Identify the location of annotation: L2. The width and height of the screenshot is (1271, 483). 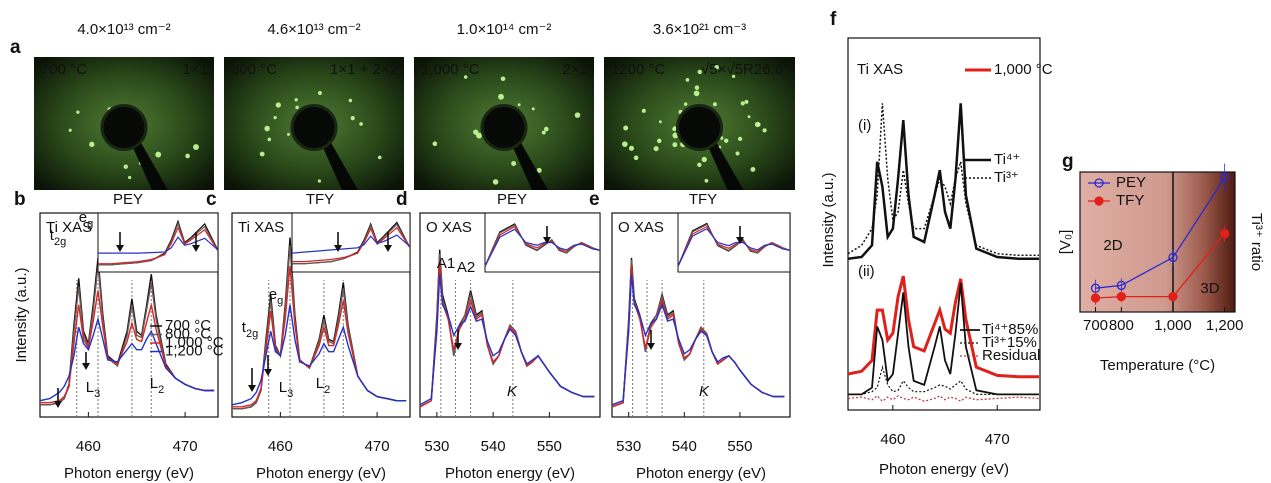
(323, 385).